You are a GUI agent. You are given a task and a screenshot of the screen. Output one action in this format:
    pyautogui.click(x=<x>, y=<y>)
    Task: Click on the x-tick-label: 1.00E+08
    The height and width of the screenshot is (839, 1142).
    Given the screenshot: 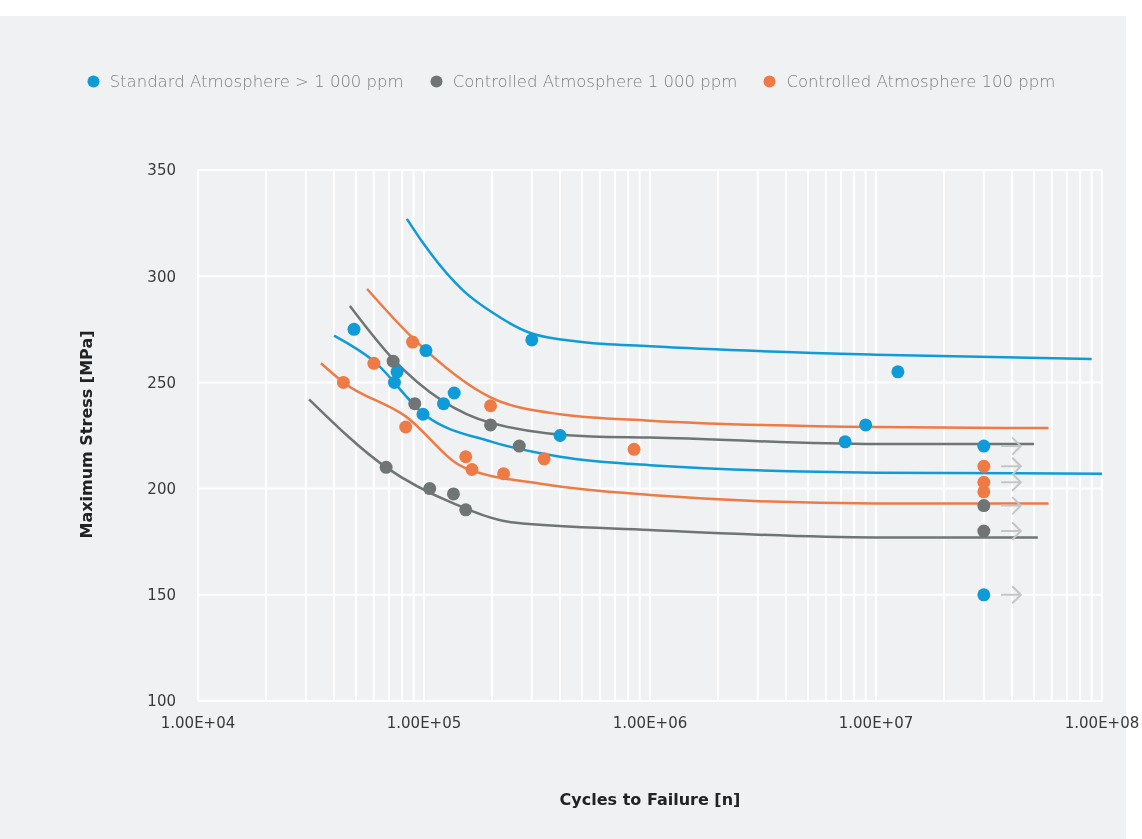 What is the action you would take?
    pyautogui.click(x=1102, y=722)
    